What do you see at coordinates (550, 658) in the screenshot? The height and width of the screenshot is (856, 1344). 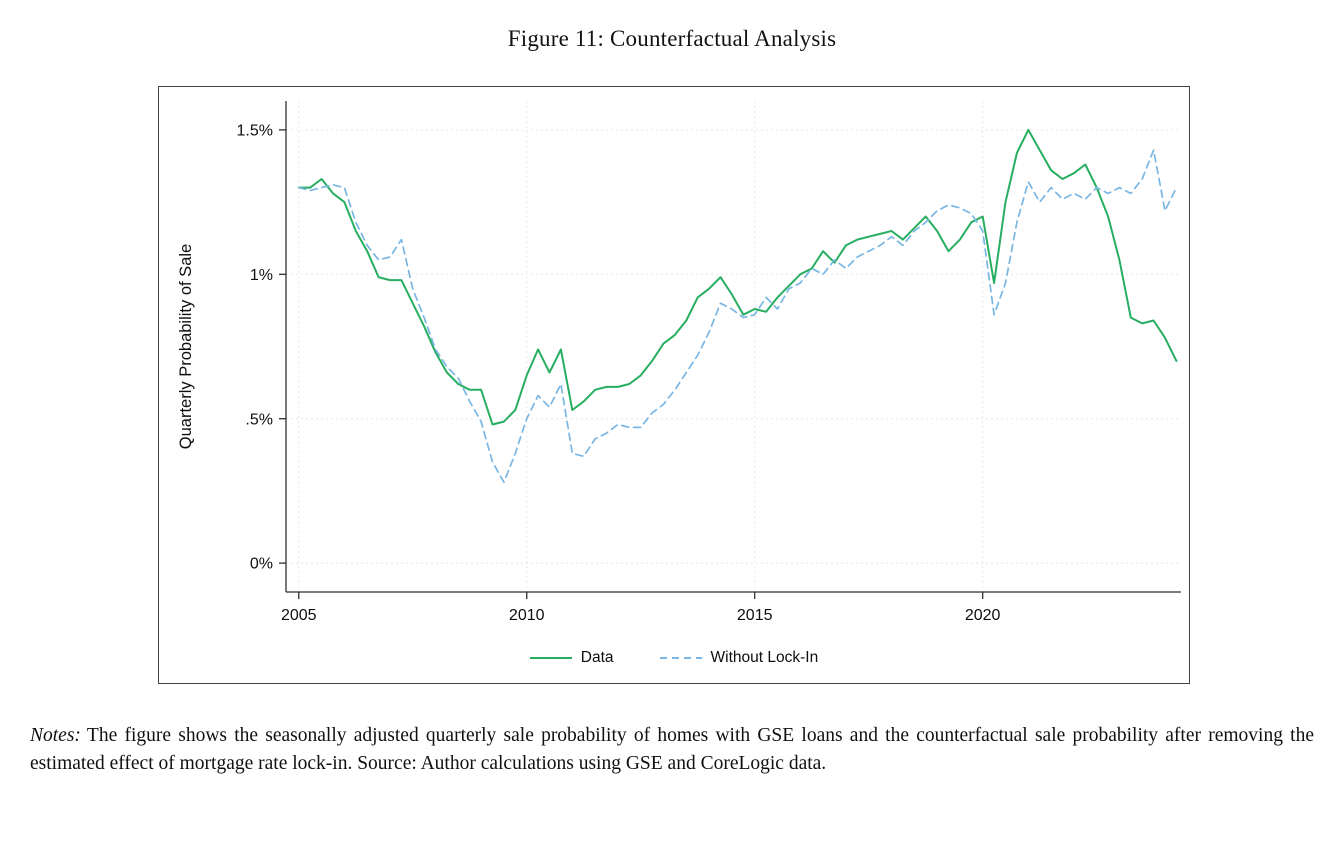 I see `data-series-line-swatch` at bounding box center [550, 658].